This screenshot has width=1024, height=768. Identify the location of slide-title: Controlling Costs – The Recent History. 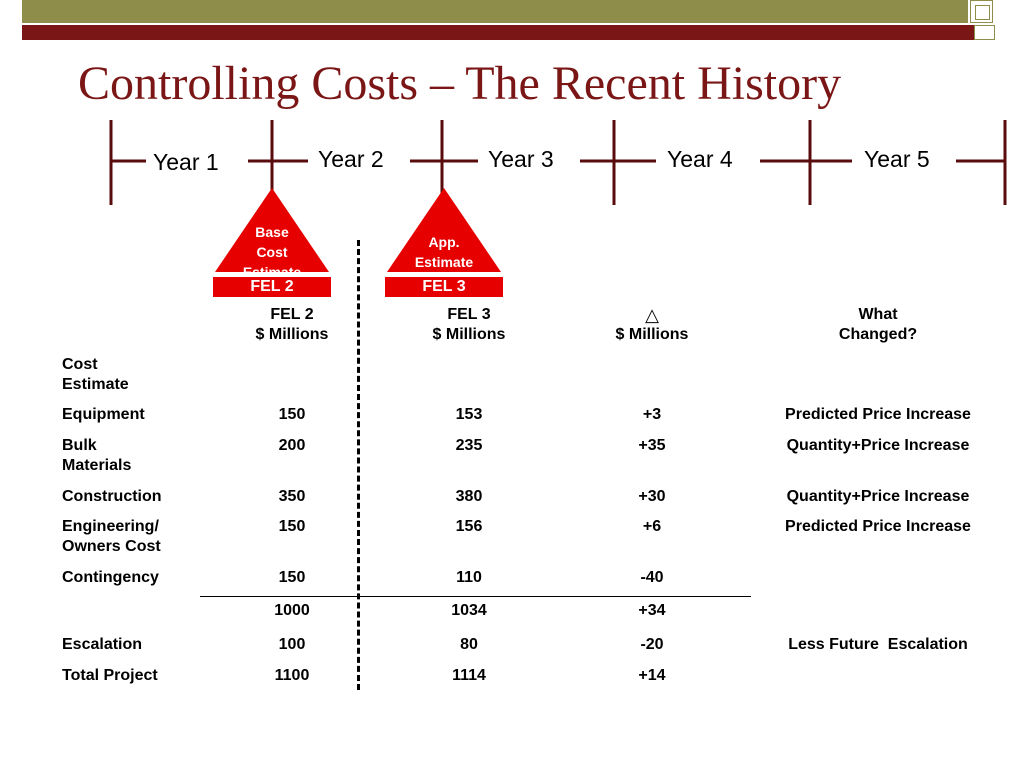
(460, 83).